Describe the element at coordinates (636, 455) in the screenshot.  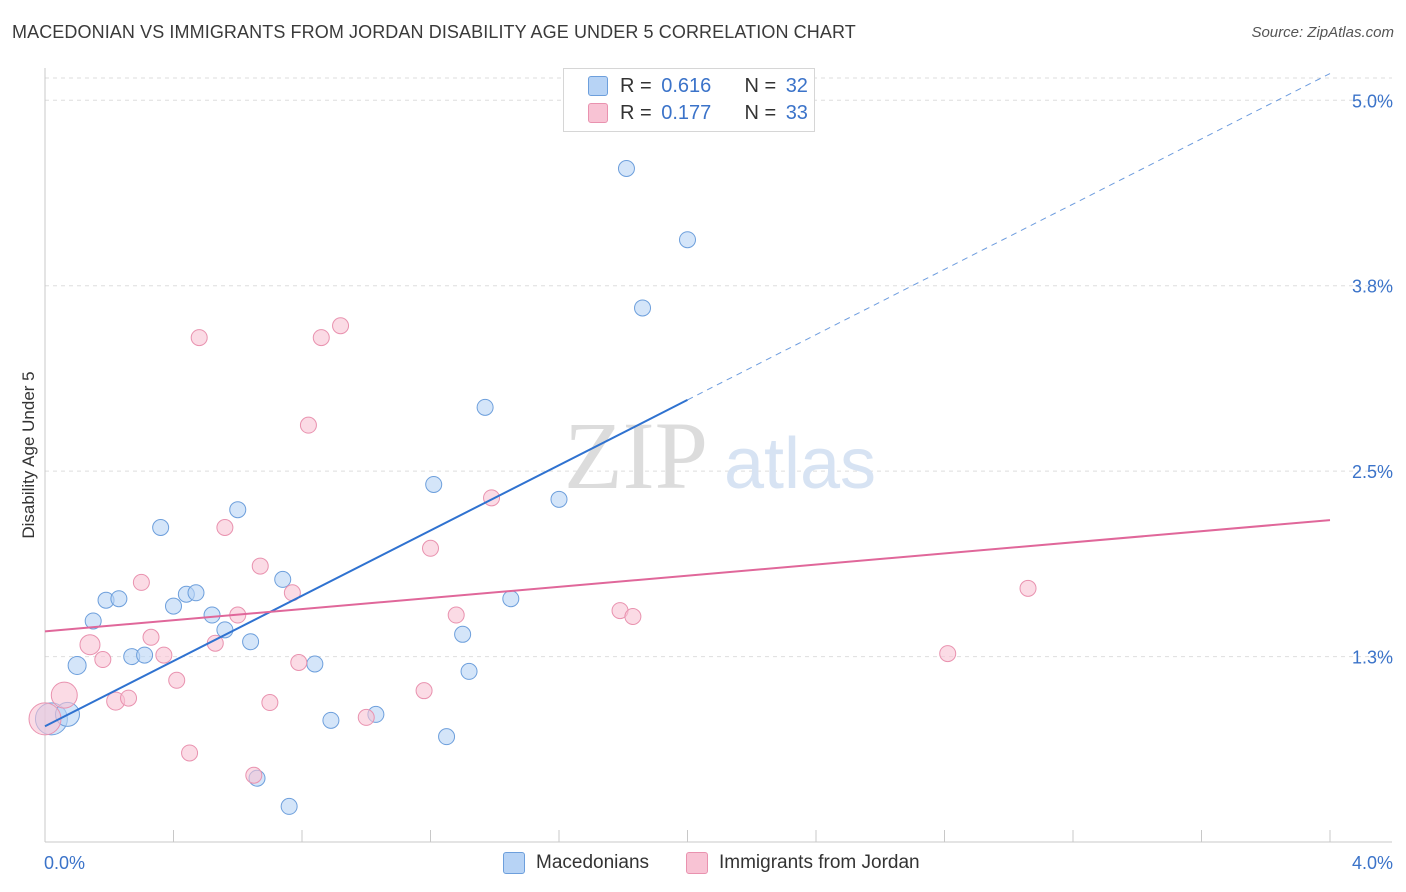
I see `watermark-zip: ZIP` at that location.